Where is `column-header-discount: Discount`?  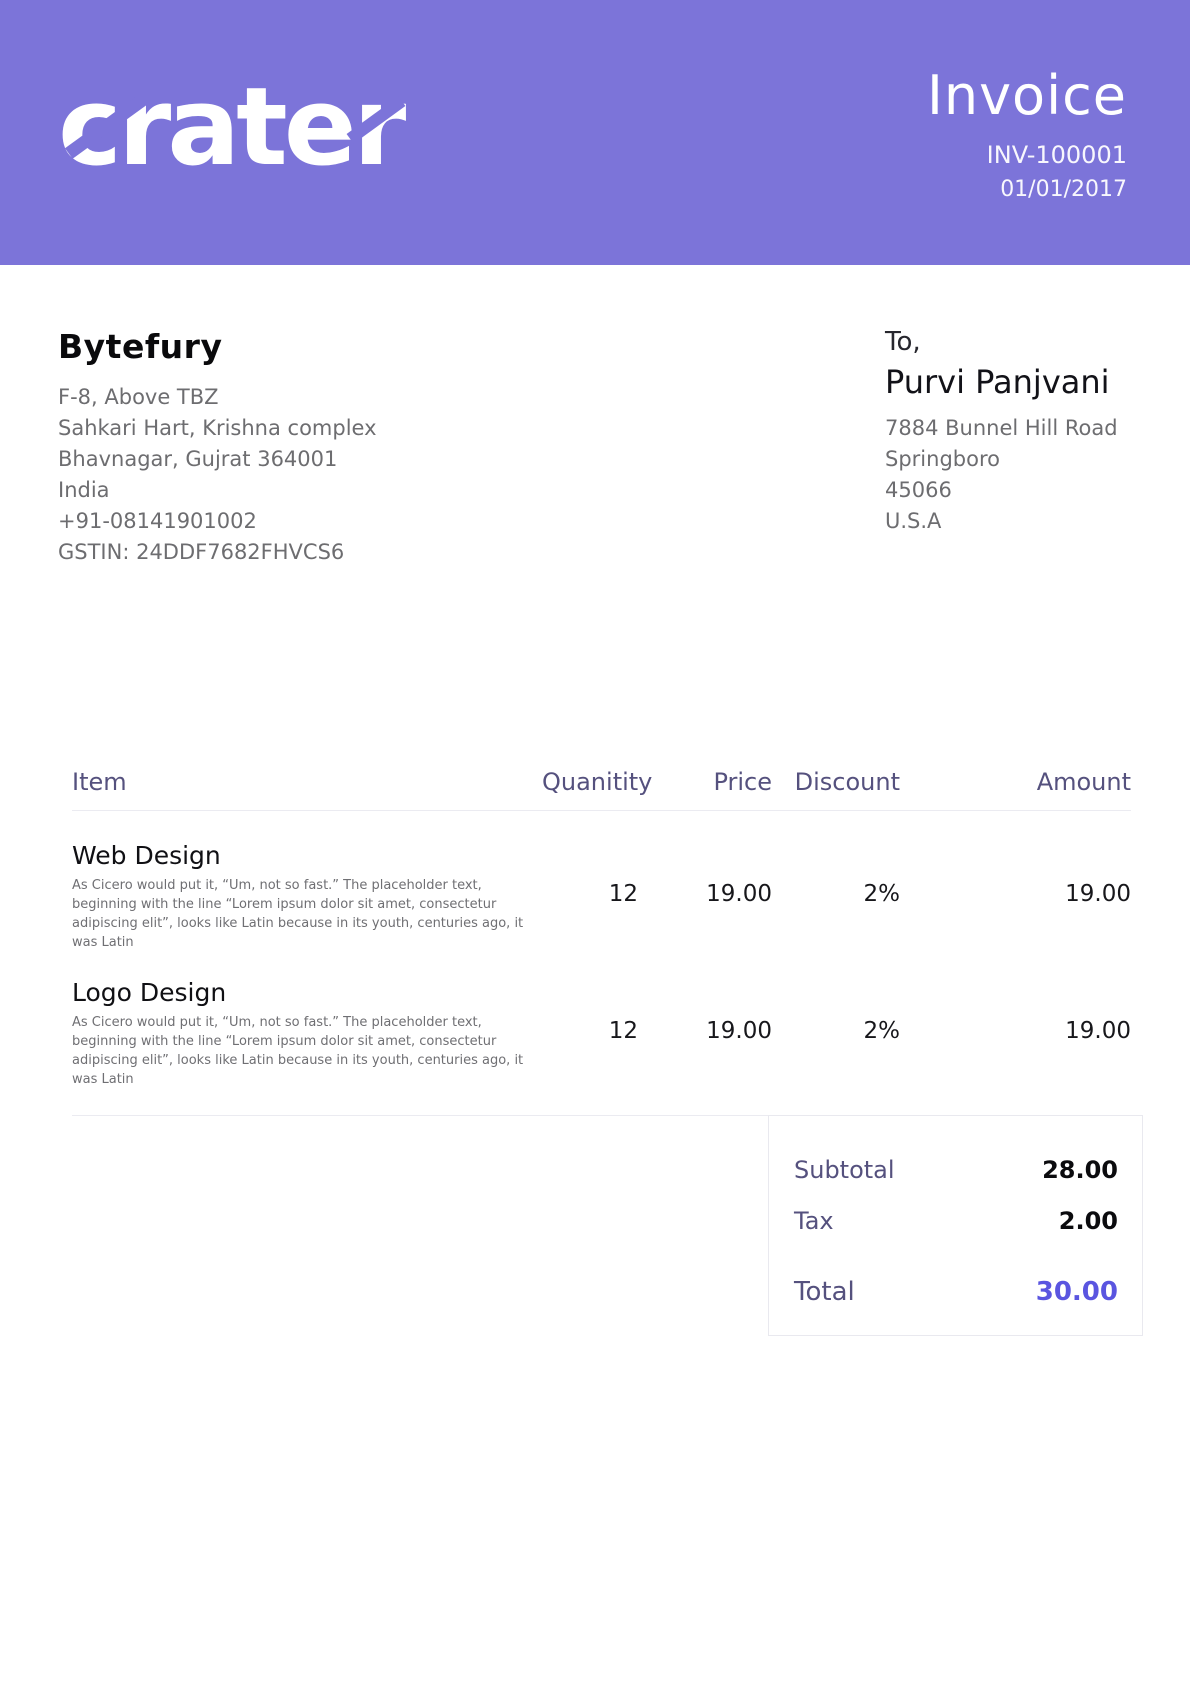 column-header-discount: Discount is located at coordinates (847, 782).